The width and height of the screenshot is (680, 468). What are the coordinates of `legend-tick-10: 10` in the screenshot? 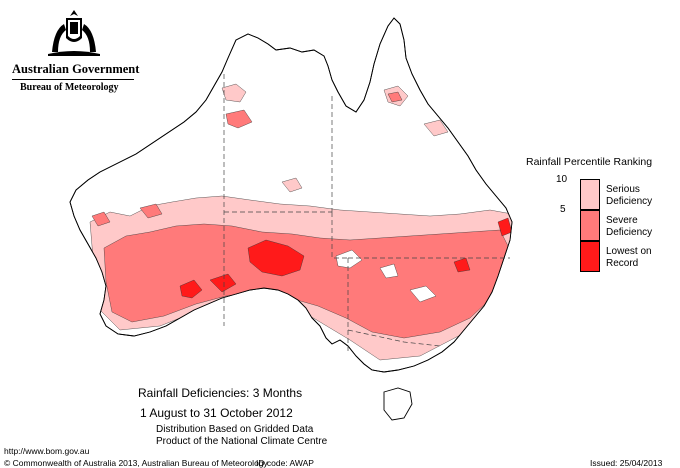 It's located at (562, 179).